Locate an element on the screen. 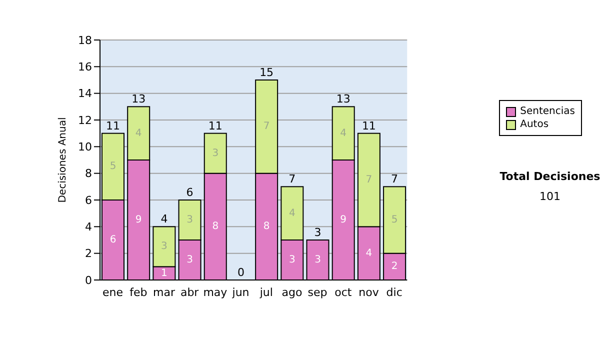 This screenshot has width=600, height=340. x-tick-label: oct is located at coordinates (343, 292).